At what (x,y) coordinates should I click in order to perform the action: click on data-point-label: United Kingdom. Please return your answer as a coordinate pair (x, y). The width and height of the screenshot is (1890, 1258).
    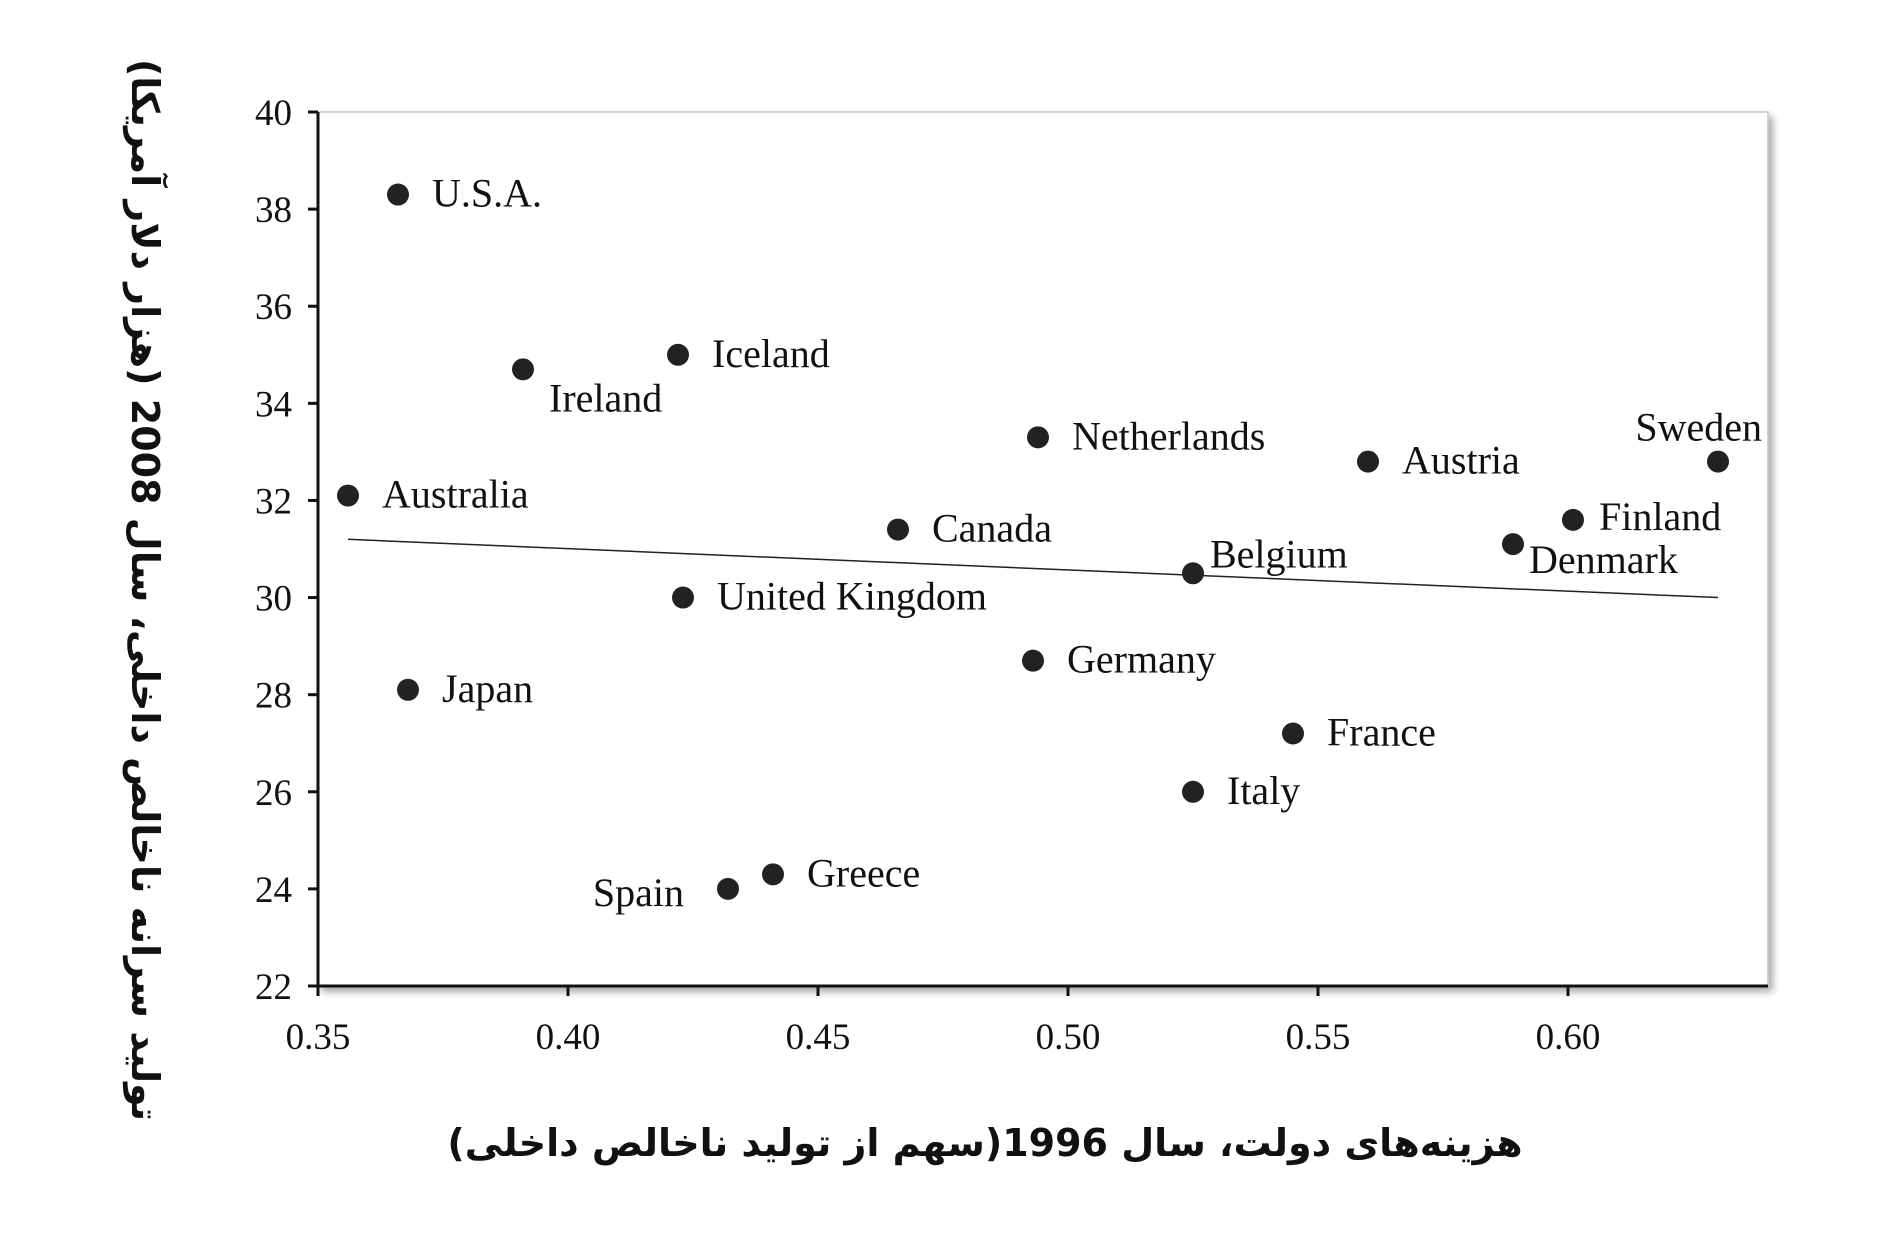
    Looking at the image, I should click on (852, 596).